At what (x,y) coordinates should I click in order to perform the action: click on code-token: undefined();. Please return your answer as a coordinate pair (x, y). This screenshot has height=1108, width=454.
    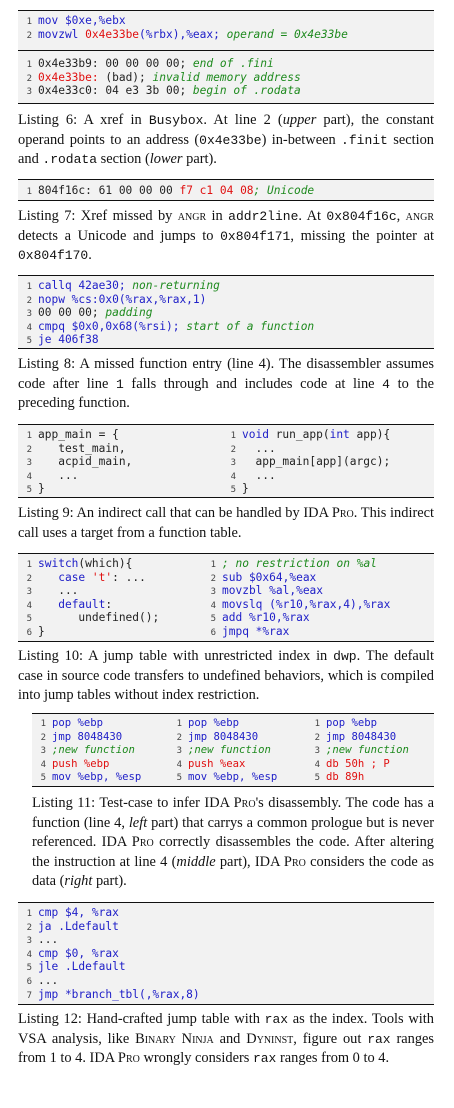
    Looking at the image, I should click on (99, 618).